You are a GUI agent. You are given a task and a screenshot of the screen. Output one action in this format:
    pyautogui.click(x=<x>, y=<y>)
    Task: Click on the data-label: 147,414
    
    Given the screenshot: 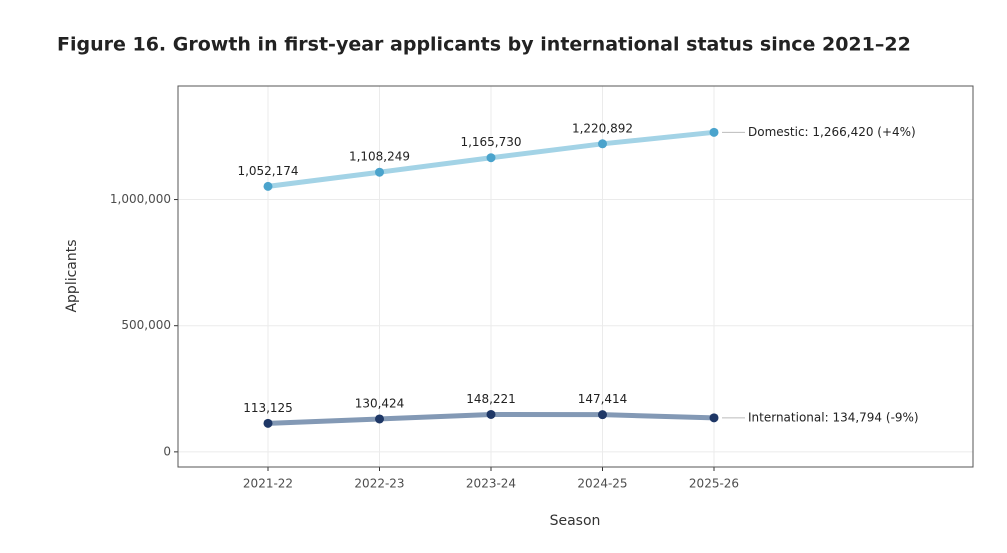 What is the action you would take?
    pyautogui.click(x=603, y=399)
    